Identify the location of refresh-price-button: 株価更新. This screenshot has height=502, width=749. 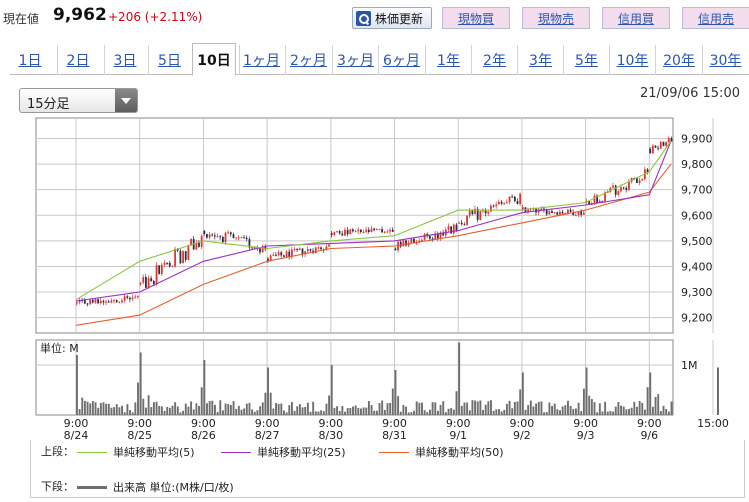
(392, 18).